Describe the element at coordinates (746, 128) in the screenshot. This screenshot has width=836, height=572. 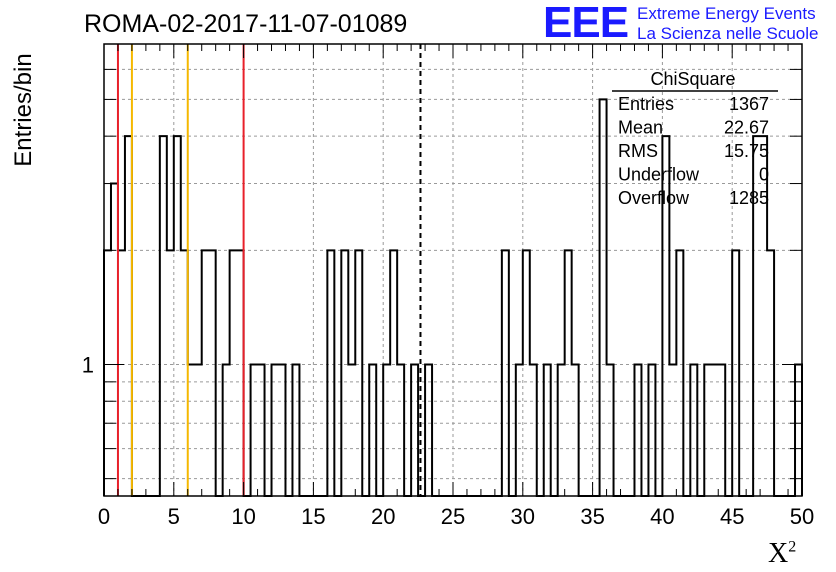
I see `stats-value: 22.67` at that location.